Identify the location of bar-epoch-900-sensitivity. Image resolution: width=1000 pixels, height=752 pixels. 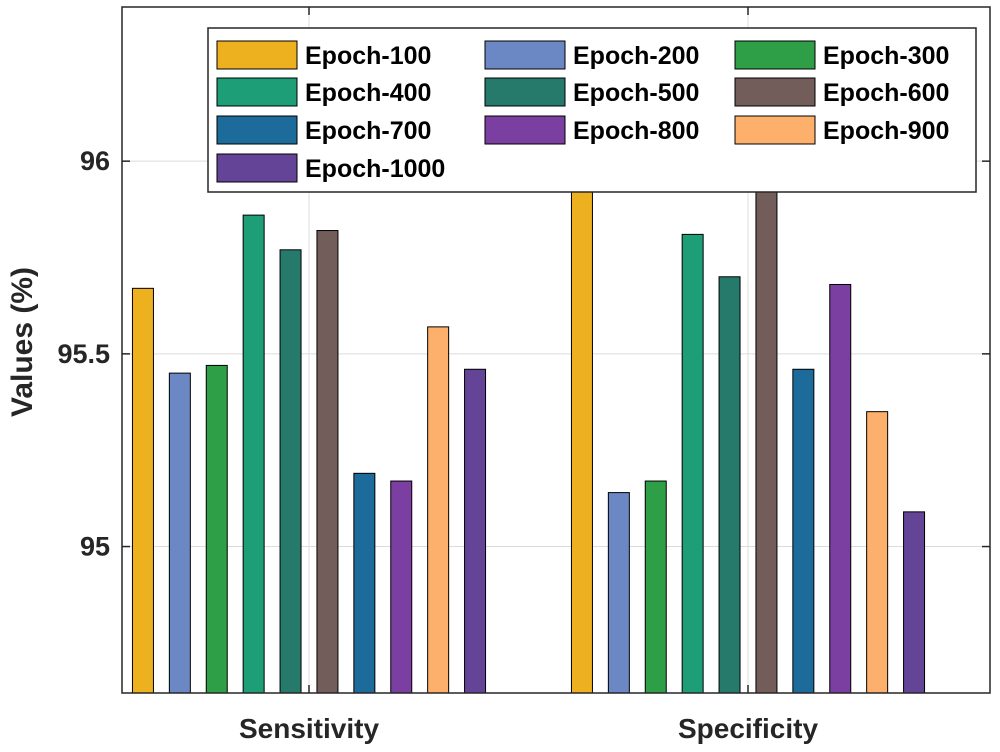
(438, 510).